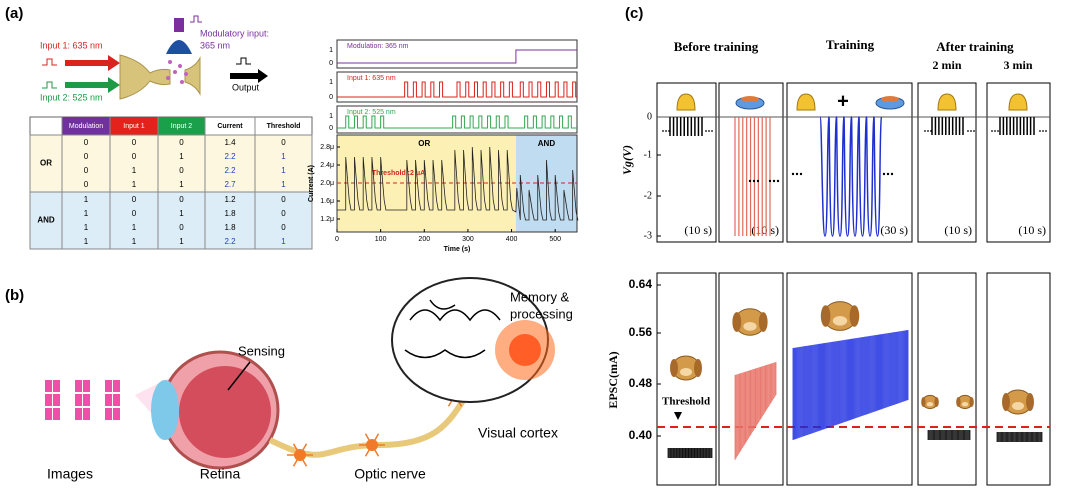 The image size is (1080, 497). I want to click on lamp, so click(179, 47).